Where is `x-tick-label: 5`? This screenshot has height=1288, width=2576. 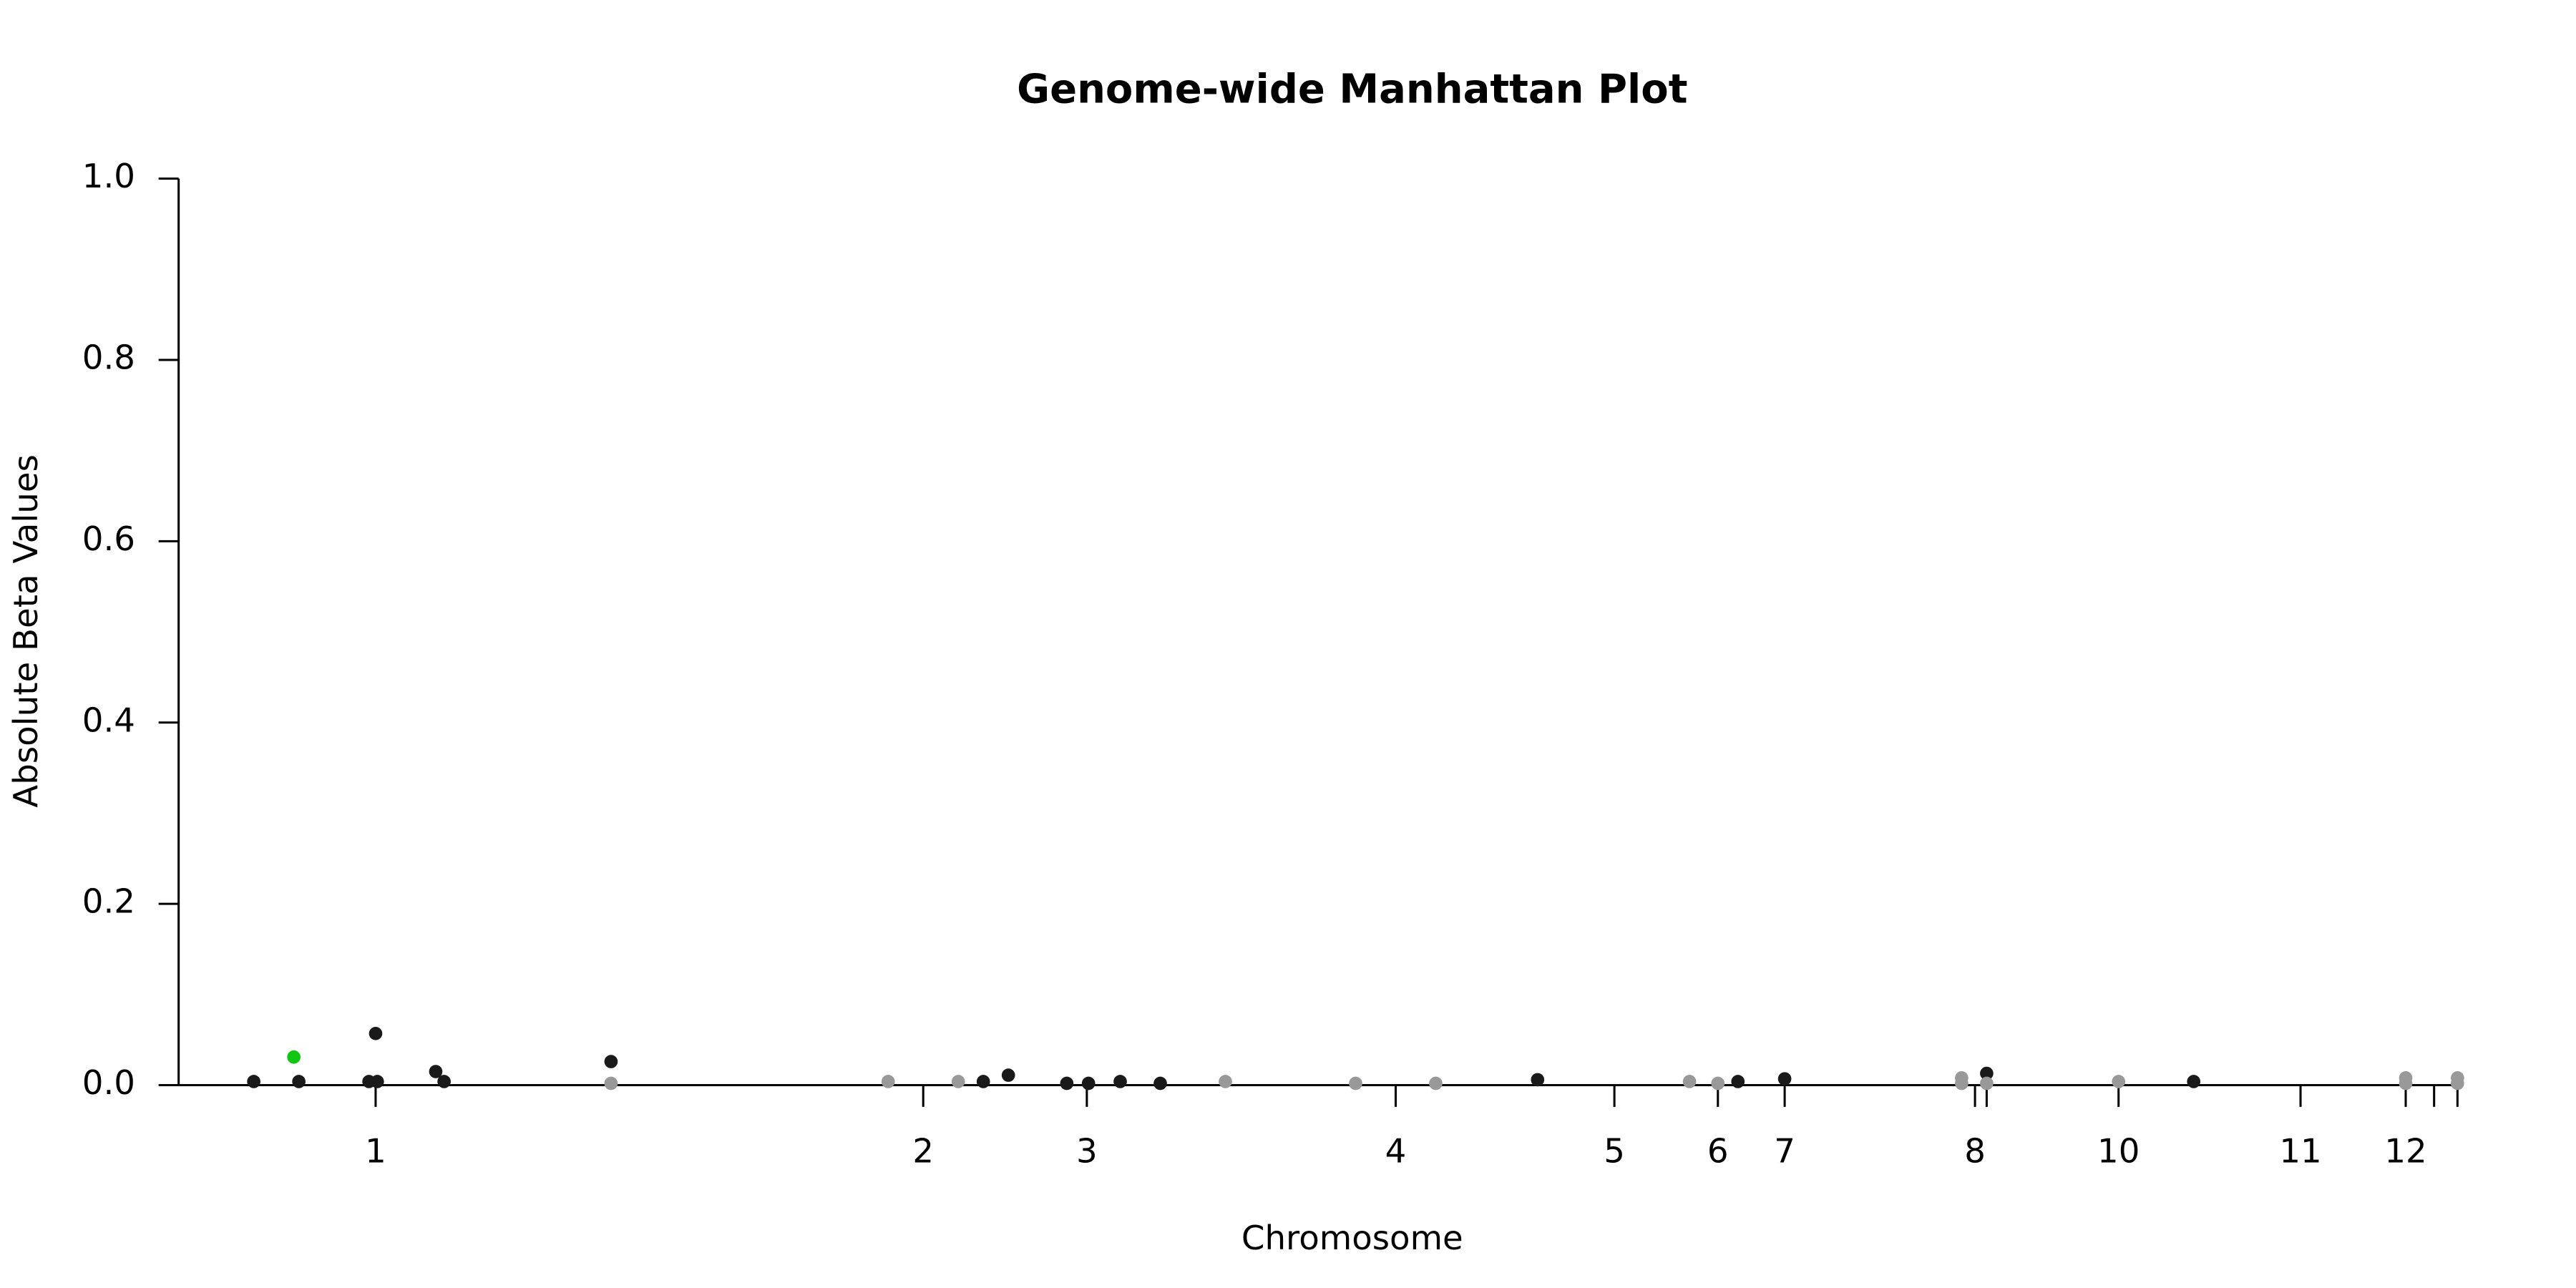
x-tick-label: 5 is located at coordinates (1614, 1152).